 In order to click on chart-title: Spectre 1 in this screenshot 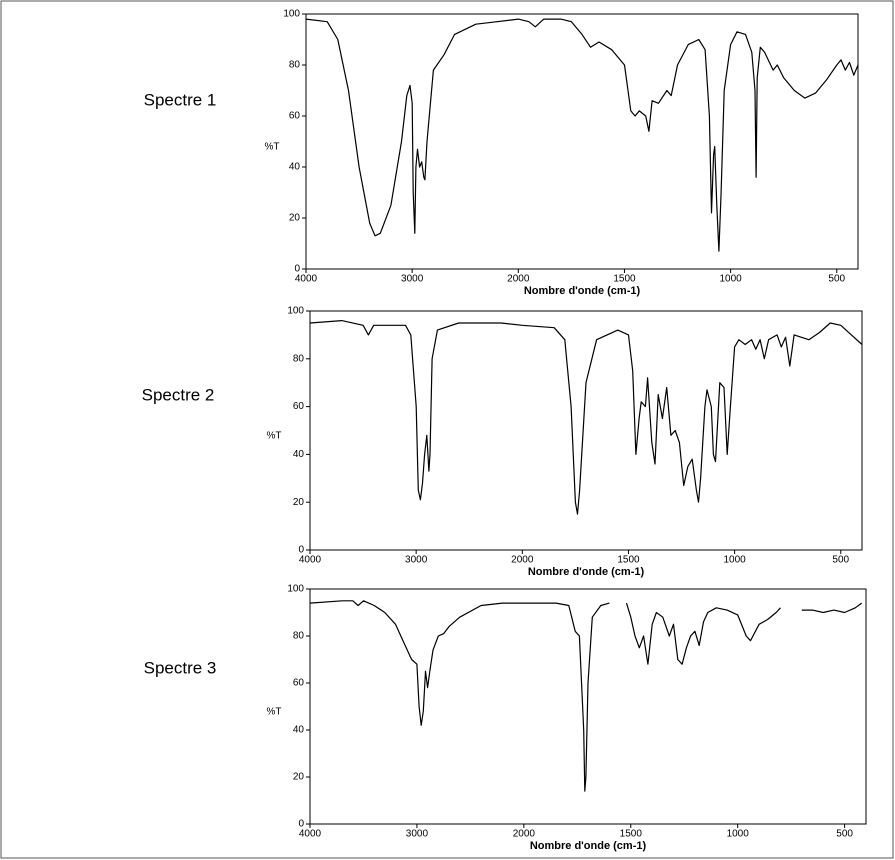, I will do `click(180, 99)`.